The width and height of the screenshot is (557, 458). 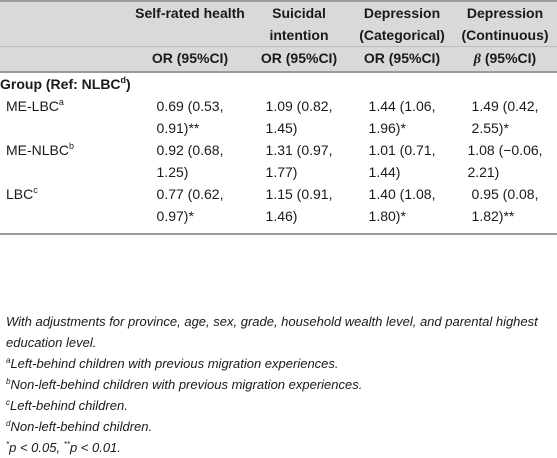 What do you see at coordinates (299, 59) in the screenshot?
I see `subheader-or-ci-2: OR (95%CI)` at bounding box center [299, 59].